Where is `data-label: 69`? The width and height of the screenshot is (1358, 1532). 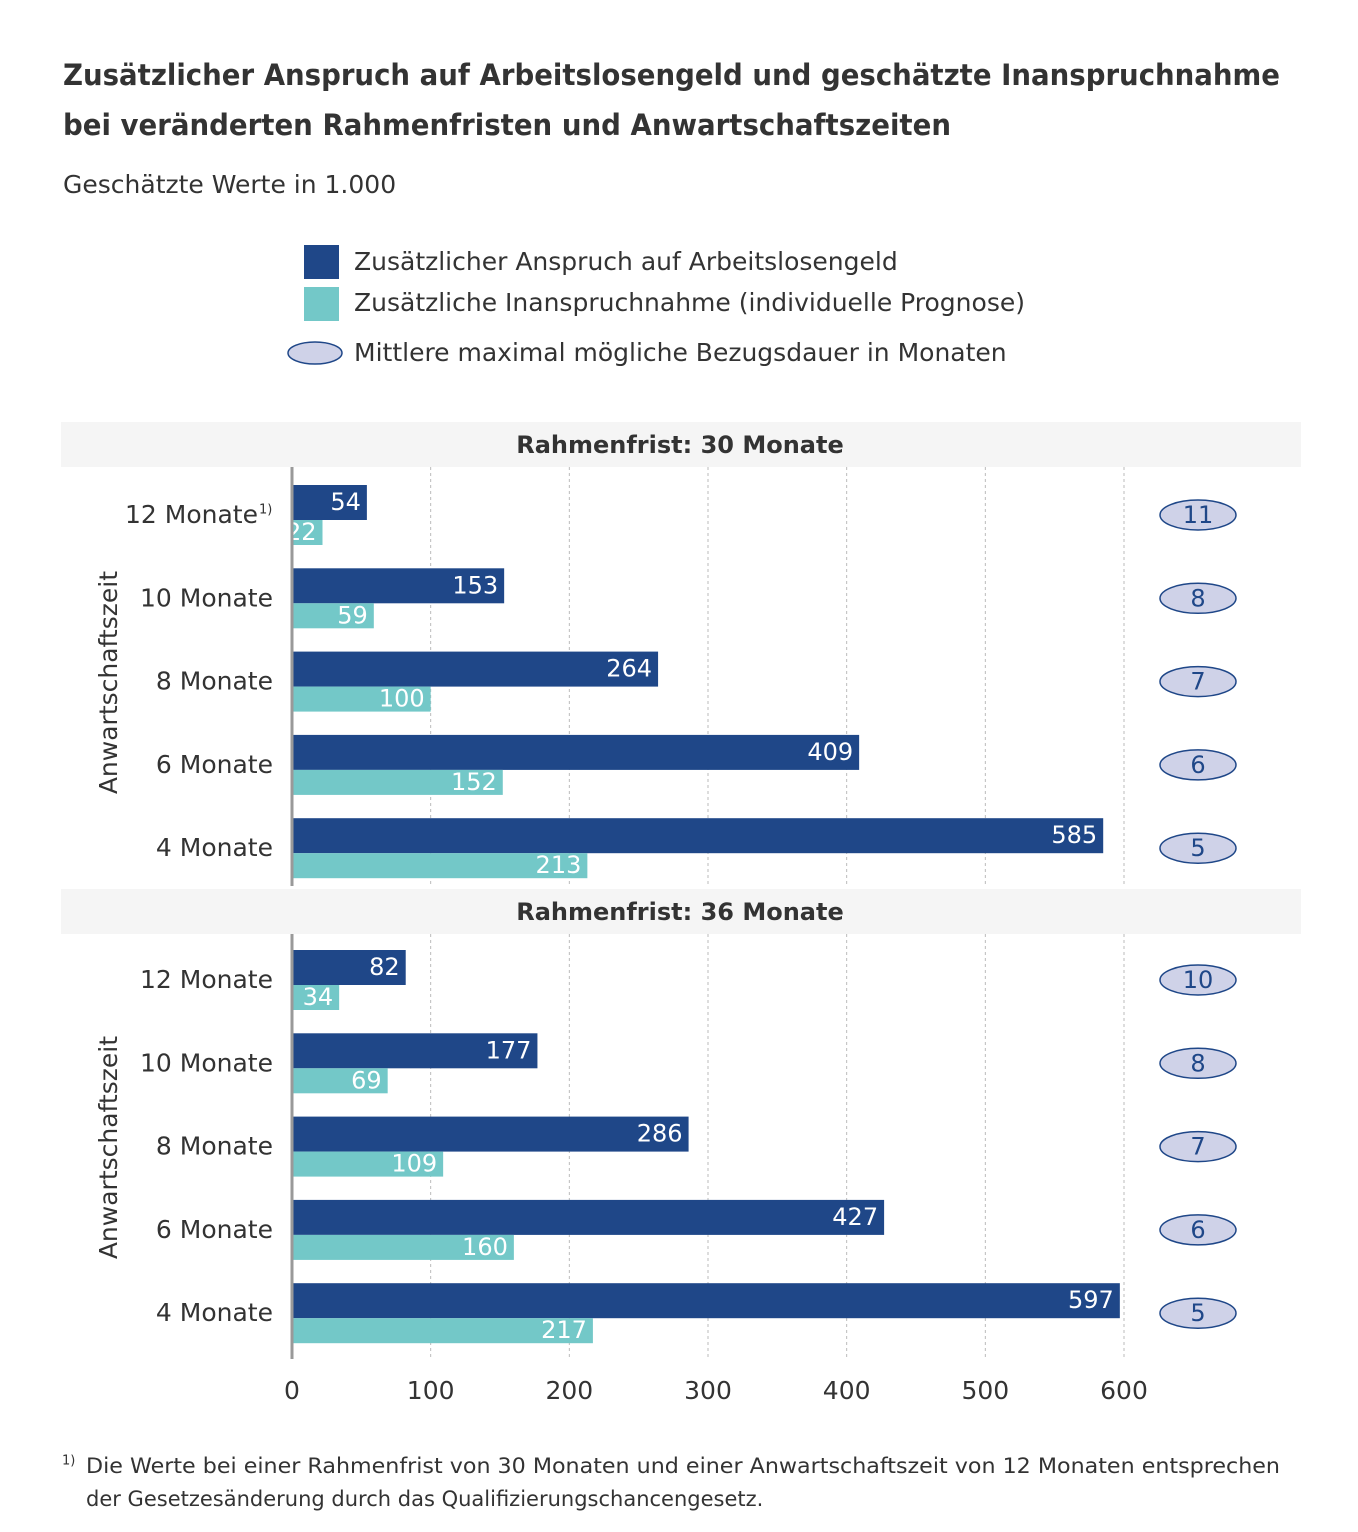
data-label: 69 is located at coordinates (366, 1080).